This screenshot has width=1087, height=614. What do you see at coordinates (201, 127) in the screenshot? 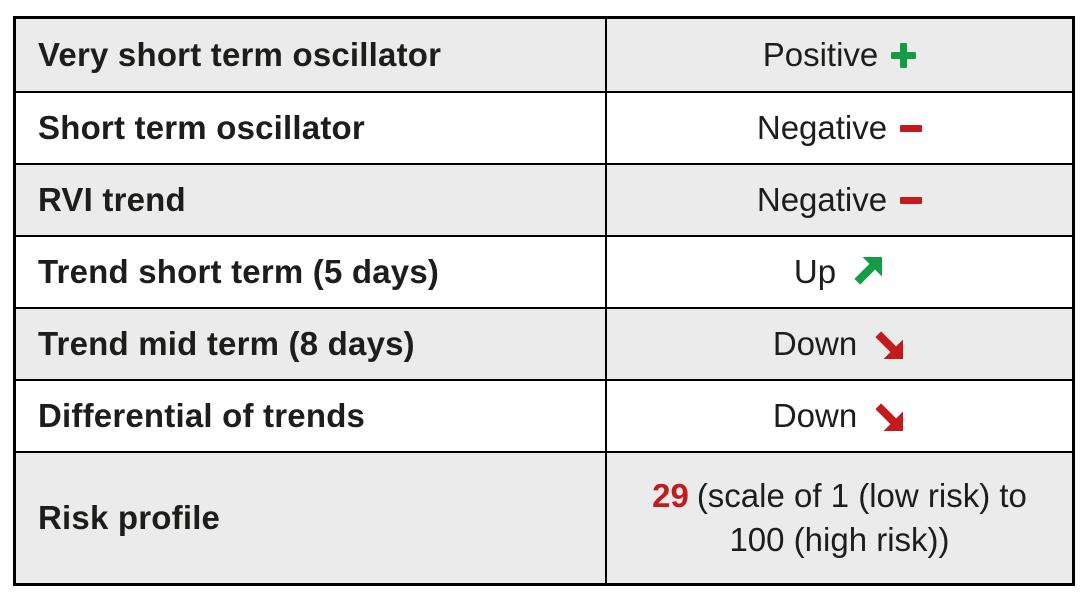
I see `indicator-label: Short term oscillator` at bounding box center [201, 127].